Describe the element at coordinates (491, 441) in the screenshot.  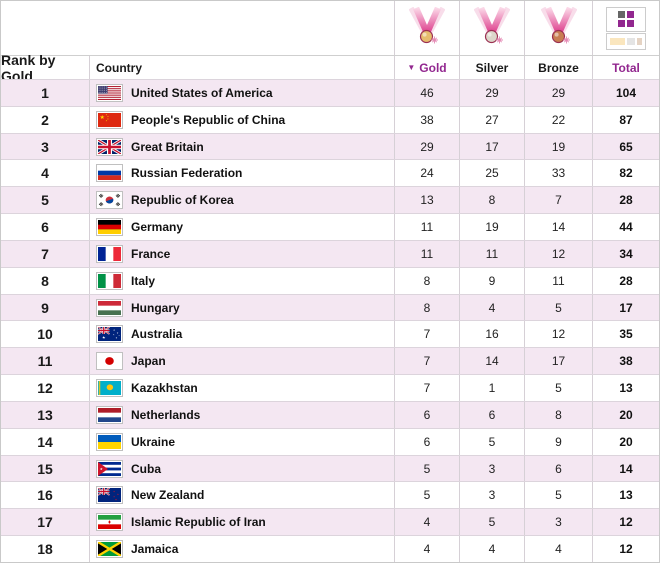
I see `silver-cell: 5` at that location.